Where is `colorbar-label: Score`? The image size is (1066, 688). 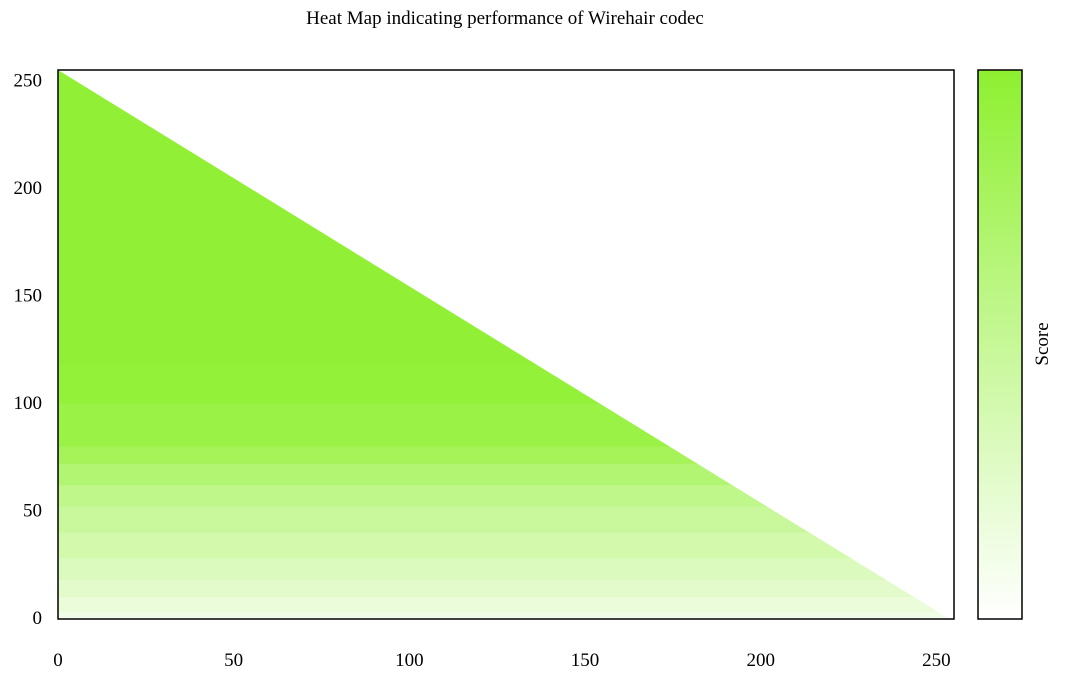
colorbar-label: Score is located at coordinates (1042, 343).